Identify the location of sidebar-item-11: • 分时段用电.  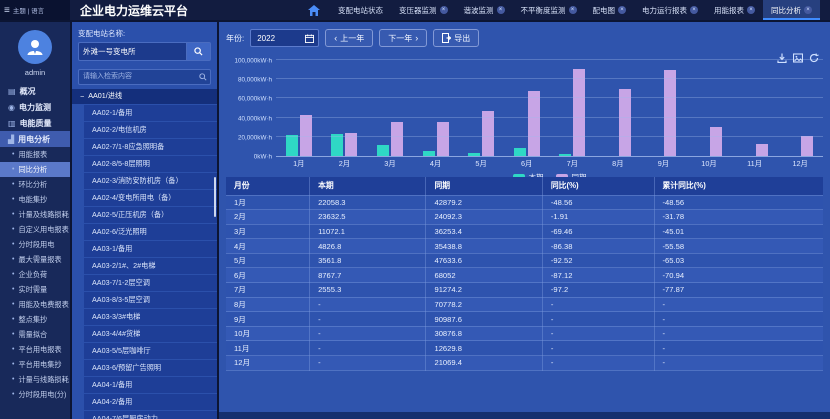
(35, 244).